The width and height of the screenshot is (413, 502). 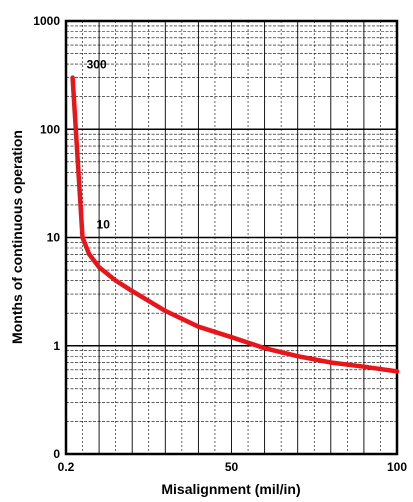 I want to click on y-tick-label: 1, so click(x=56, y=346).